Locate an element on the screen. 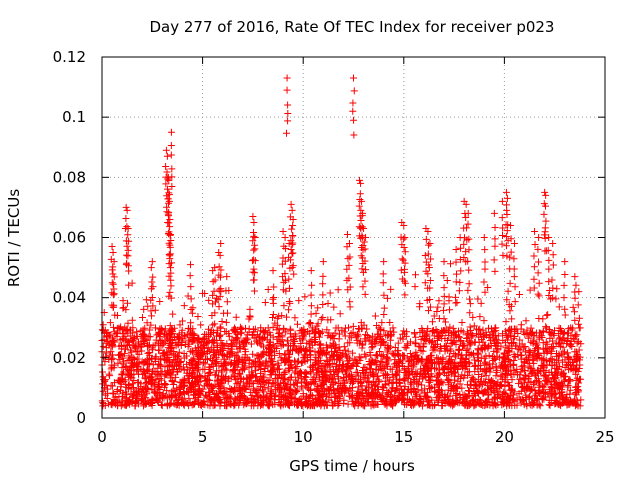 This screenshot has width=640, height=480. y-tick-label: 0.08 is located at coordinates (69, 177).